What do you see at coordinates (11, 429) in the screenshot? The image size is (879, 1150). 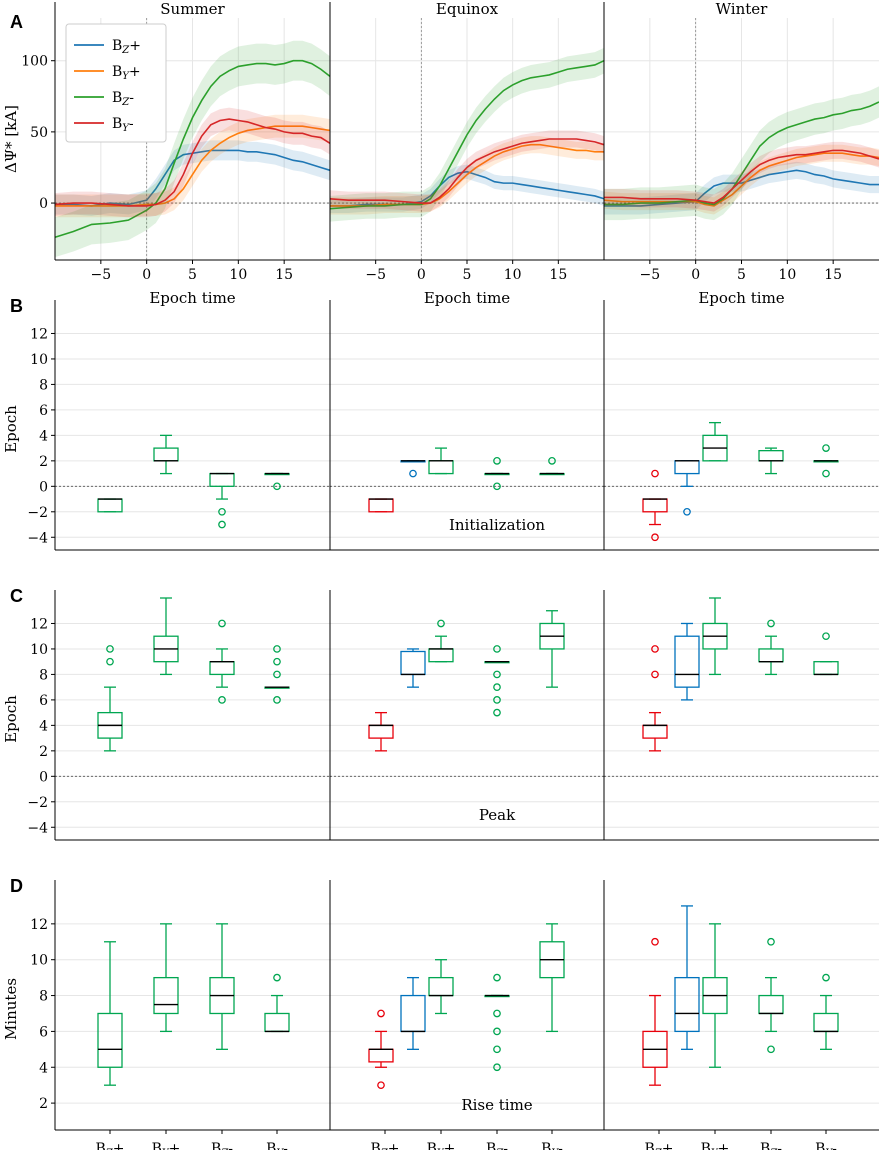 I see `y-axis-title-b: Epoch` at bounding box center [11, 429].